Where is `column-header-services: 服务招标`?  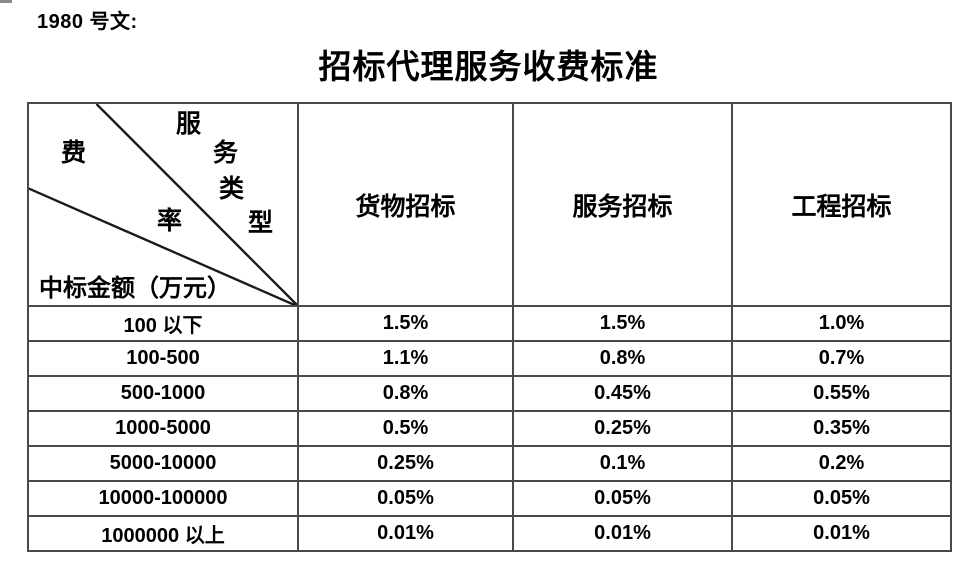 column-header-services: 服务招标 is located at coordinates (622, 204).